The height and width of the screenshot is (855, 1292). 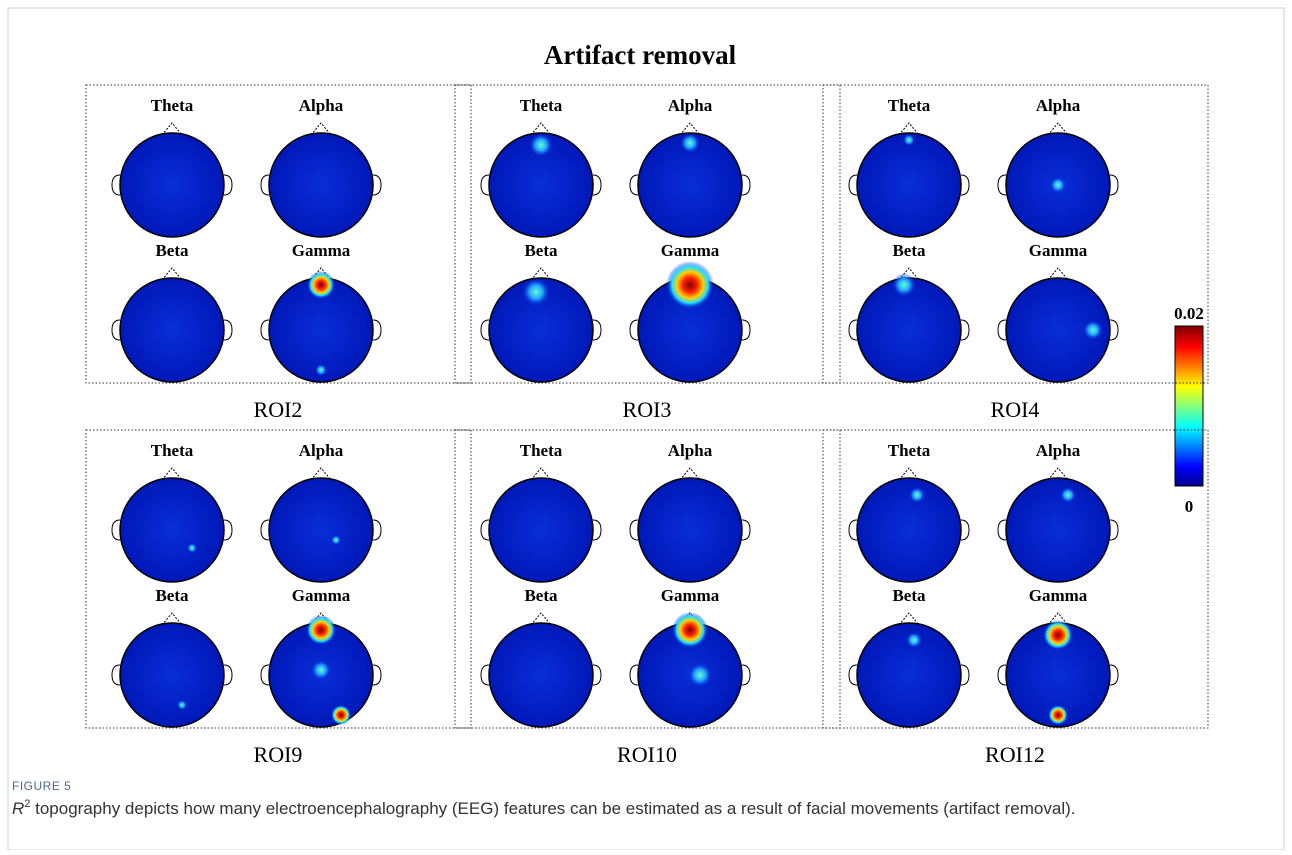 I want to click on figure-label: FIGURE 5, so click(x=41, y=786).